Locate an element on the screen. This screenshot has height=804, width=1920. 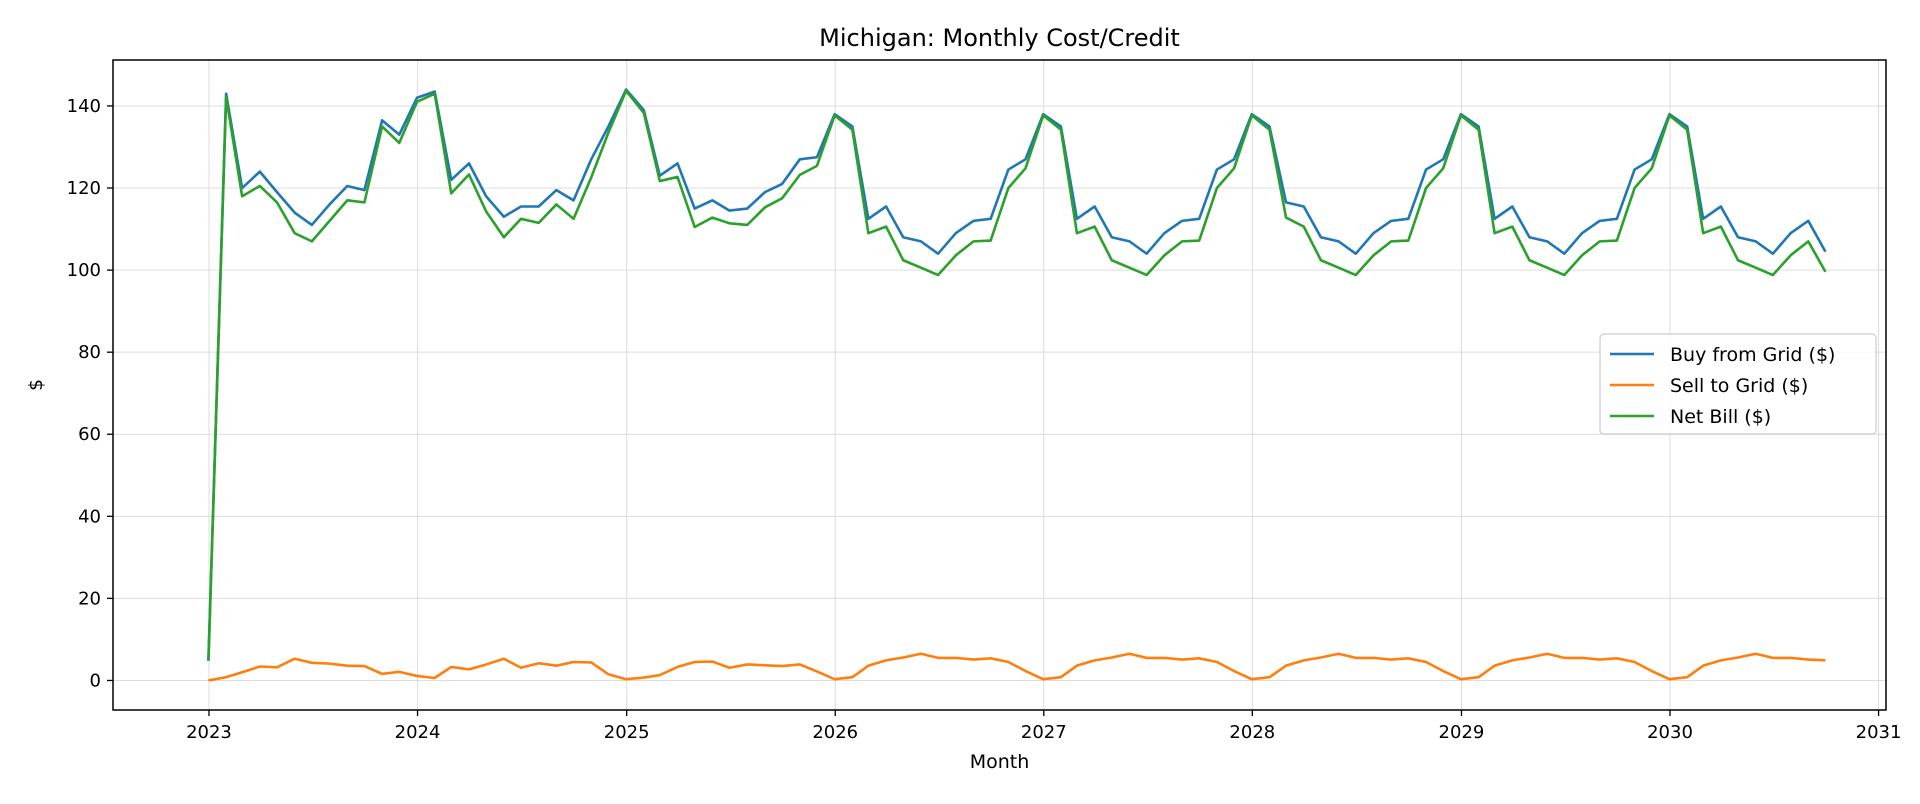
x-axis-ticks: 2023 2024 2025 2026 2027 2028 2029 2030 2031 is located at coordinates (1043, 726).